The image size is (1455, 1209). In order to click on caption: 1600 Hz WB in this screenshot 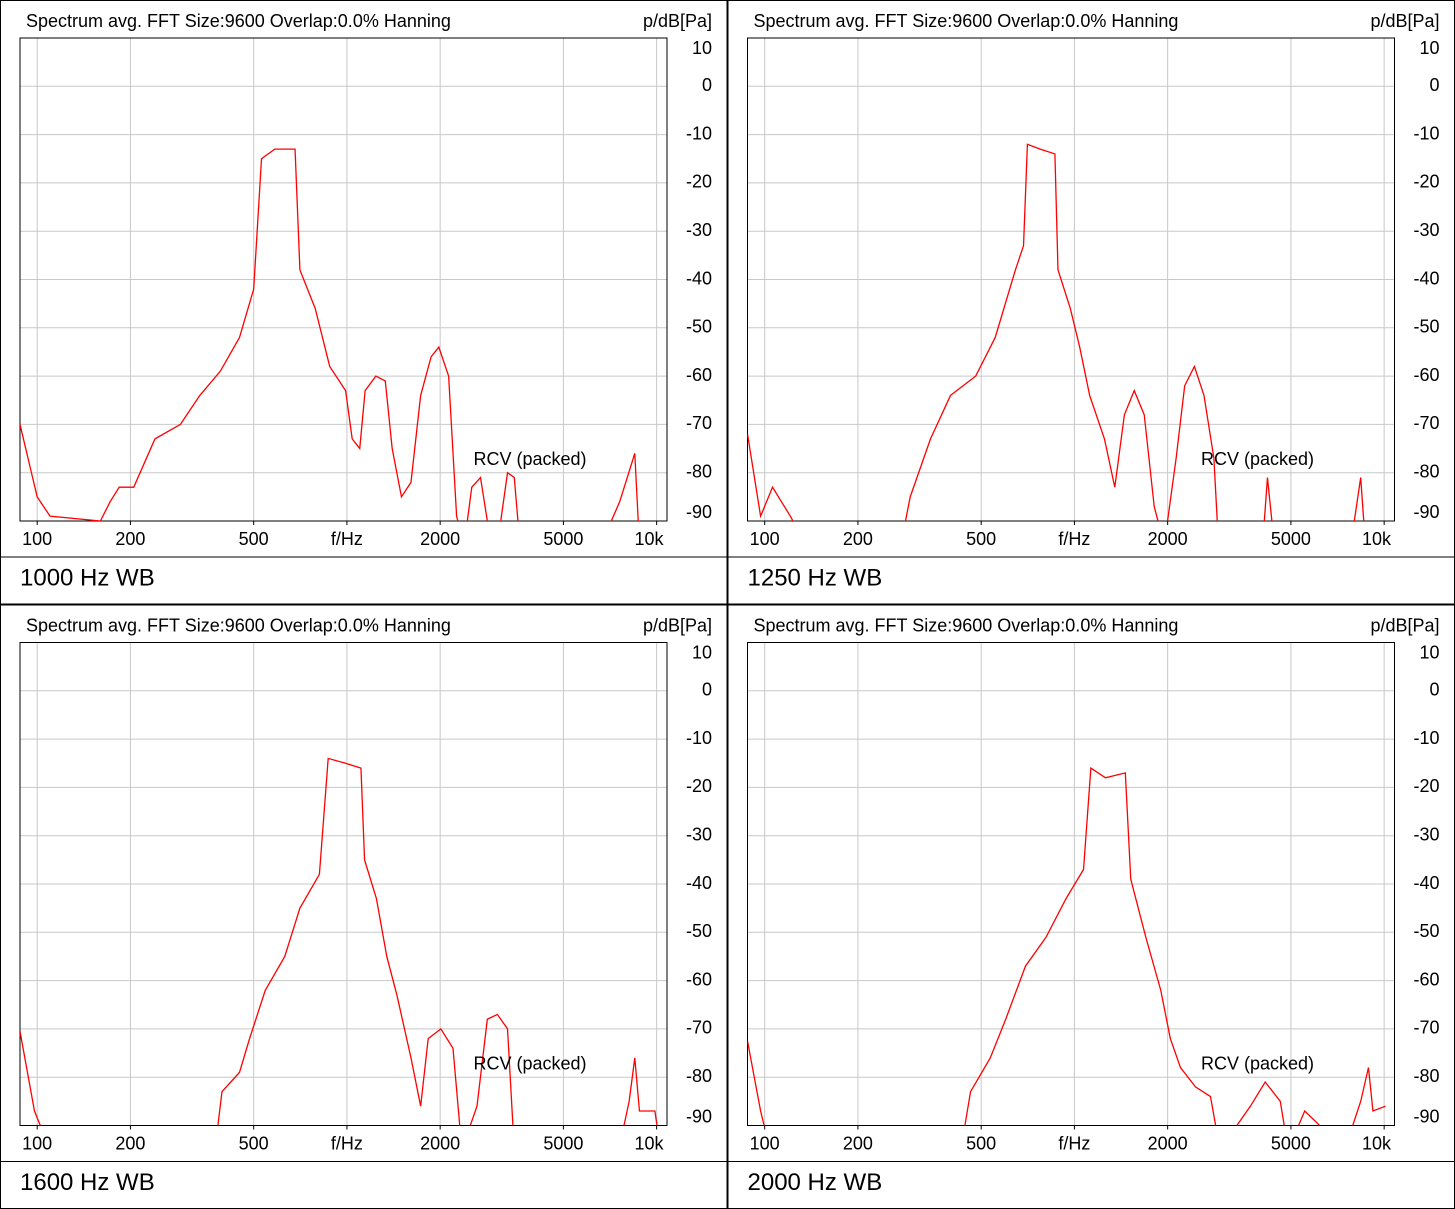, I will do `click(87, 1182)`.